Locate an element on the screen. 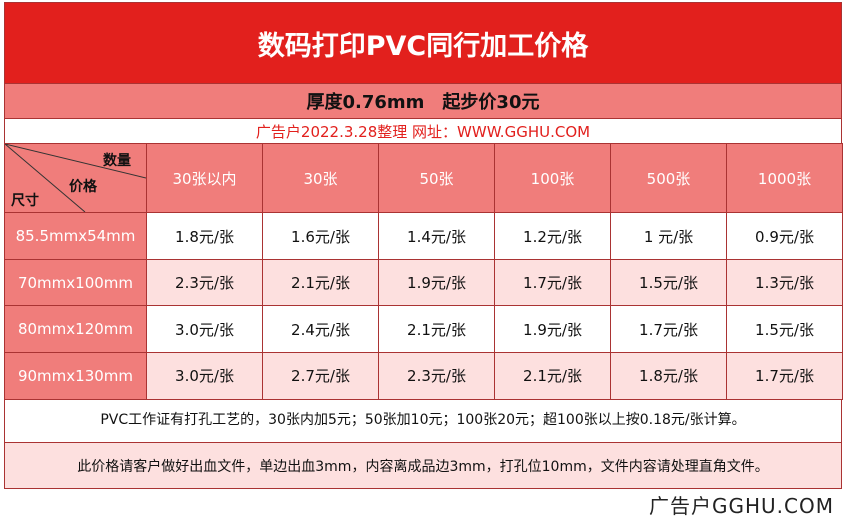 Image resolution: width=844 pixels, height=526 pixels. price-cell: 1.4元/张 is located at coordinates (436, 236).